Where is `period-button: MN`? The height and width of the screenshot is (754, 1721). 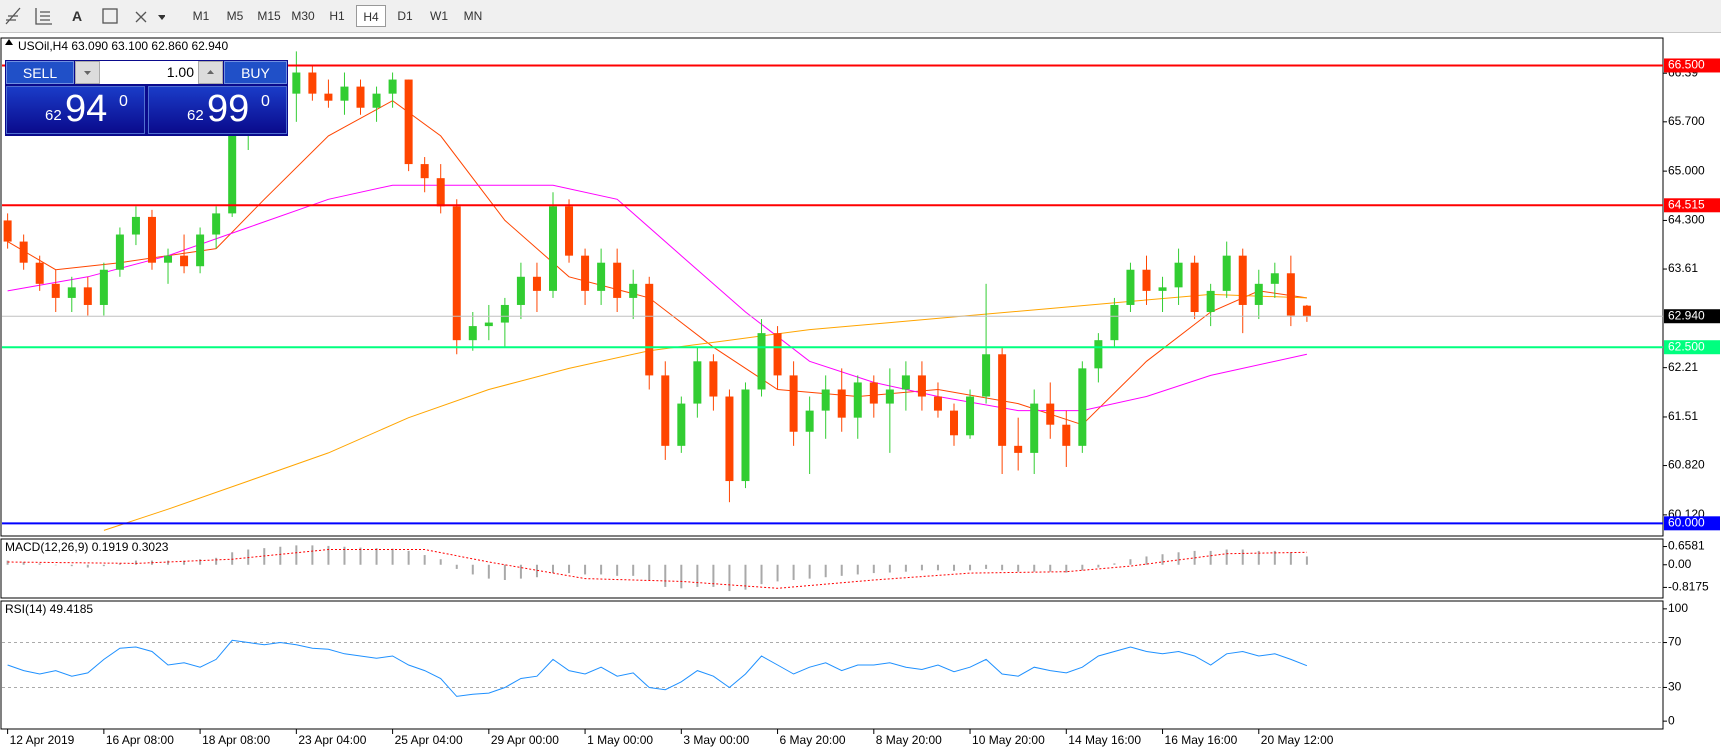
period-button: MN is located at coordinates (473, 16).